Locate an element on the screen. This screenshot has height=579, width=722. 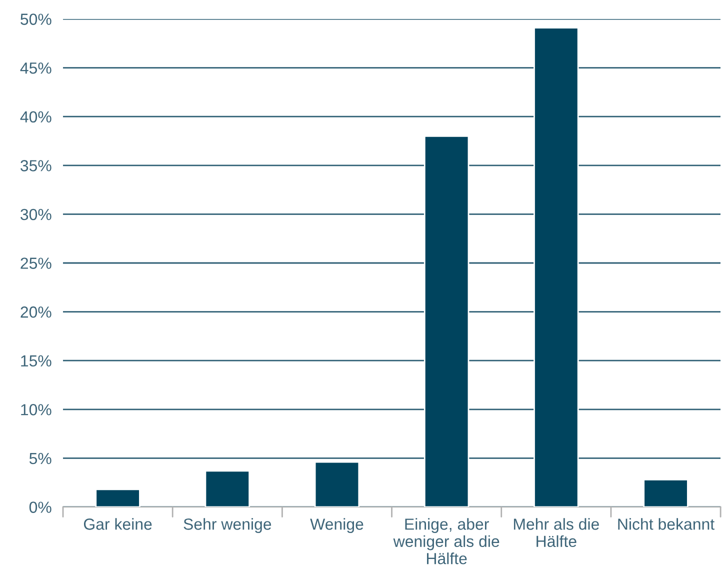
x-tick-label: Wenige is located at coordinates (337, 525).